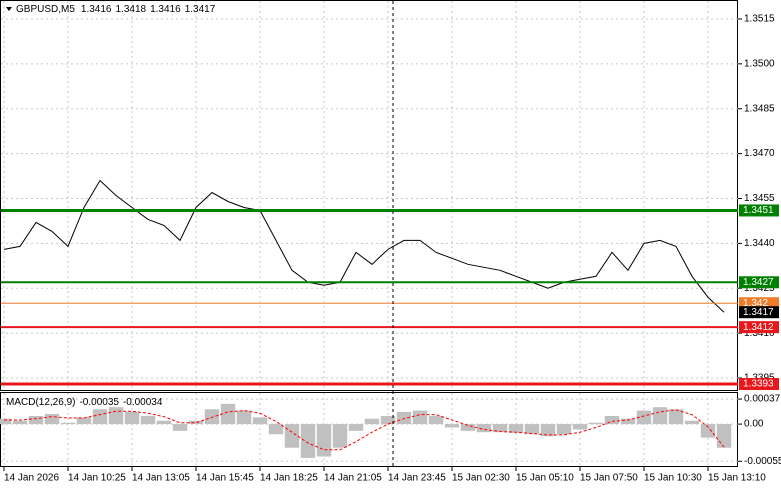  I want to click on x-tick-label: 14 Jan 23:45, so click(417, 478).